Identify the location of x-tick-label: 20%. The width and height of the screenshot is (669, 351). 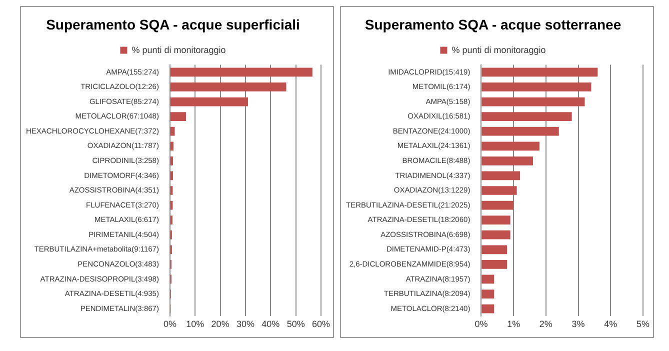
(220, 324).